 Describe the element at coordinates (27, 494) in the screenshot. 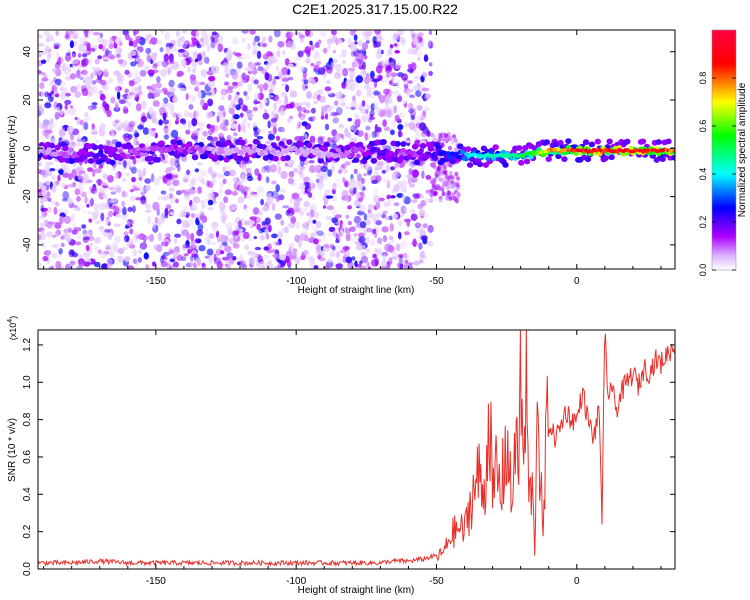

I see `snr-y-tick-label: 0.4` at that location.